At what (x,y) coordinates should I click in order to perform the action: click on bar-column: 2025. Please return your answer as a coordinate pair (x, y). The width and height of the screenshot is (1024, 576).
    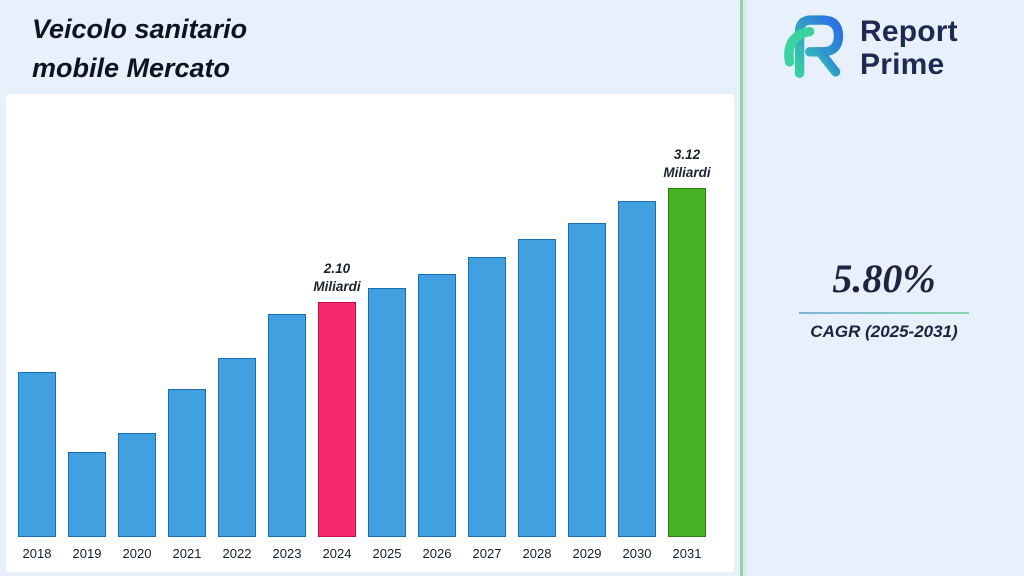
    Looking at the image, I should click on (387, 424).